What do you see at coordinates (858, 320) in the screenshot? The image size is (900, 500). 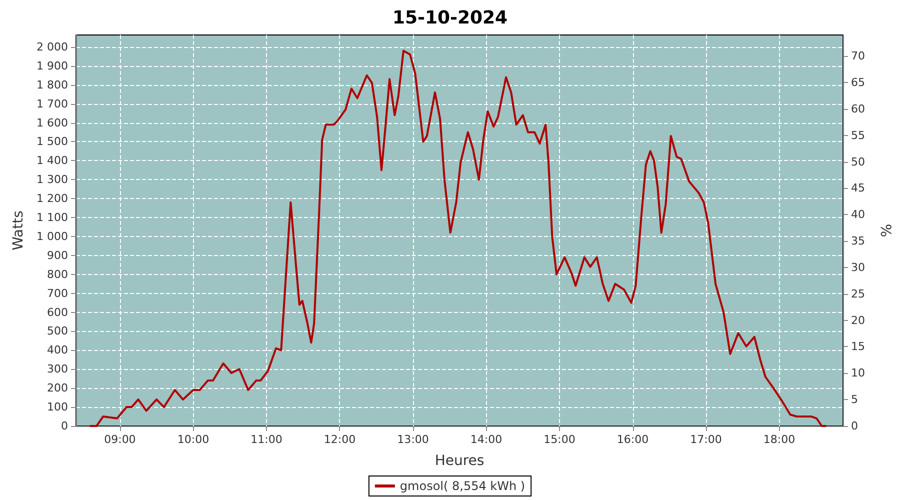 I see `y2-tick-label: 20` at bounding box center [858, 320].